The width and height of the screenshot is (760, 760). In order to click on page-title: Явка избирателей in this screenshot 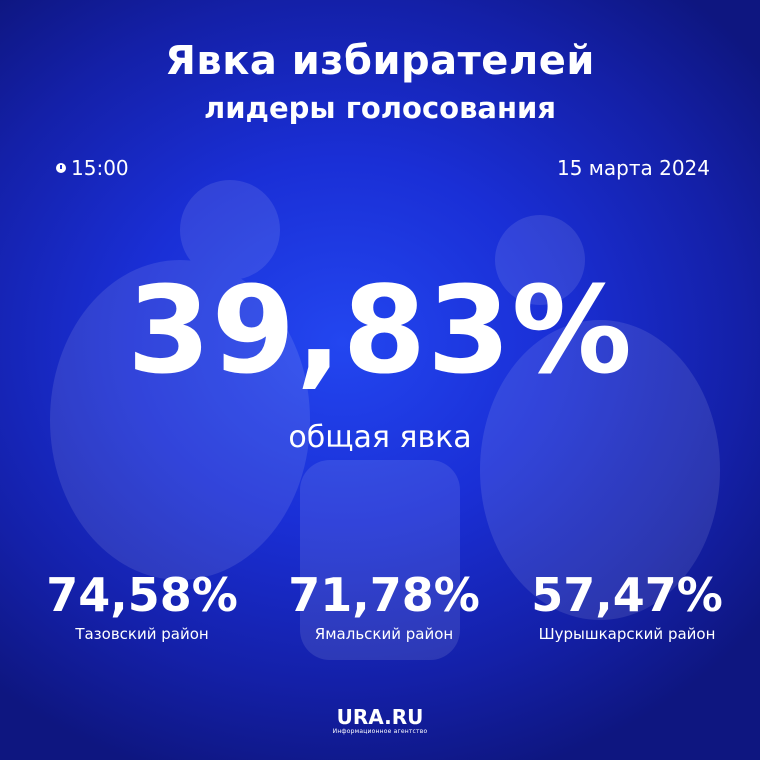, I will do `click(380, 61)`.